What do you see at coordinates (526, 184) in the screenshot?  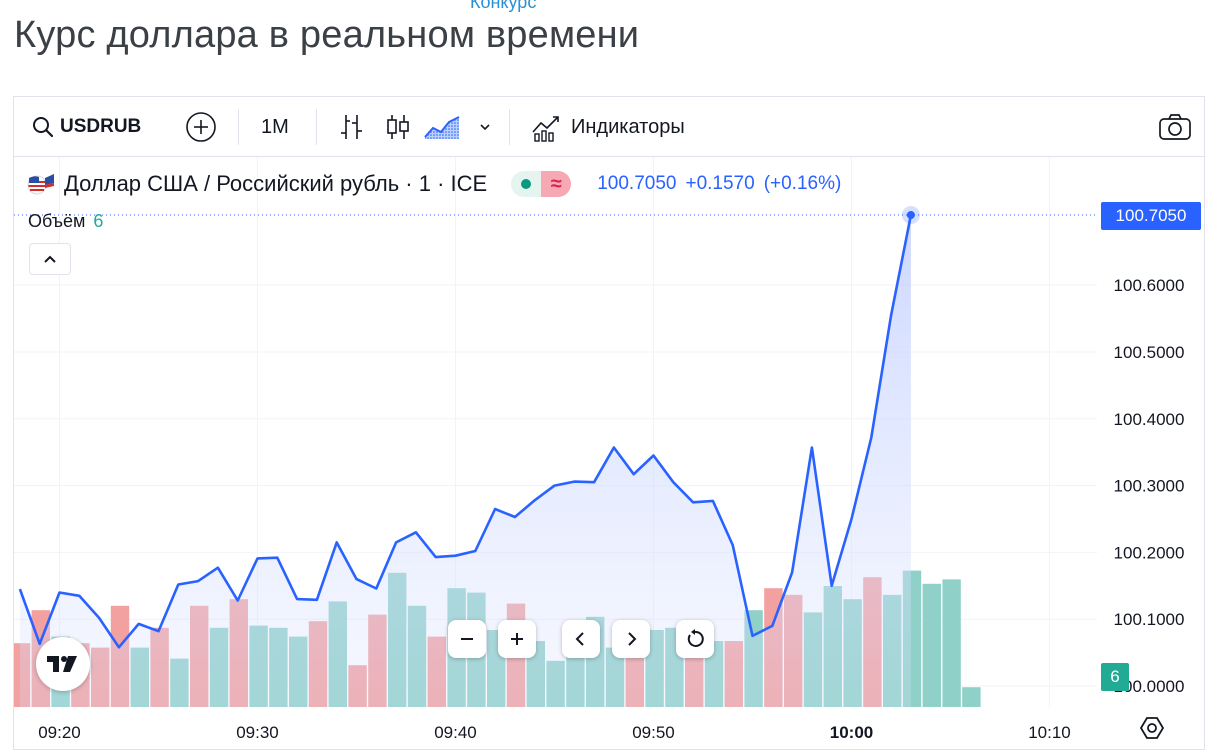 I see `market-open-indicator` at bounding box center [526, 184].